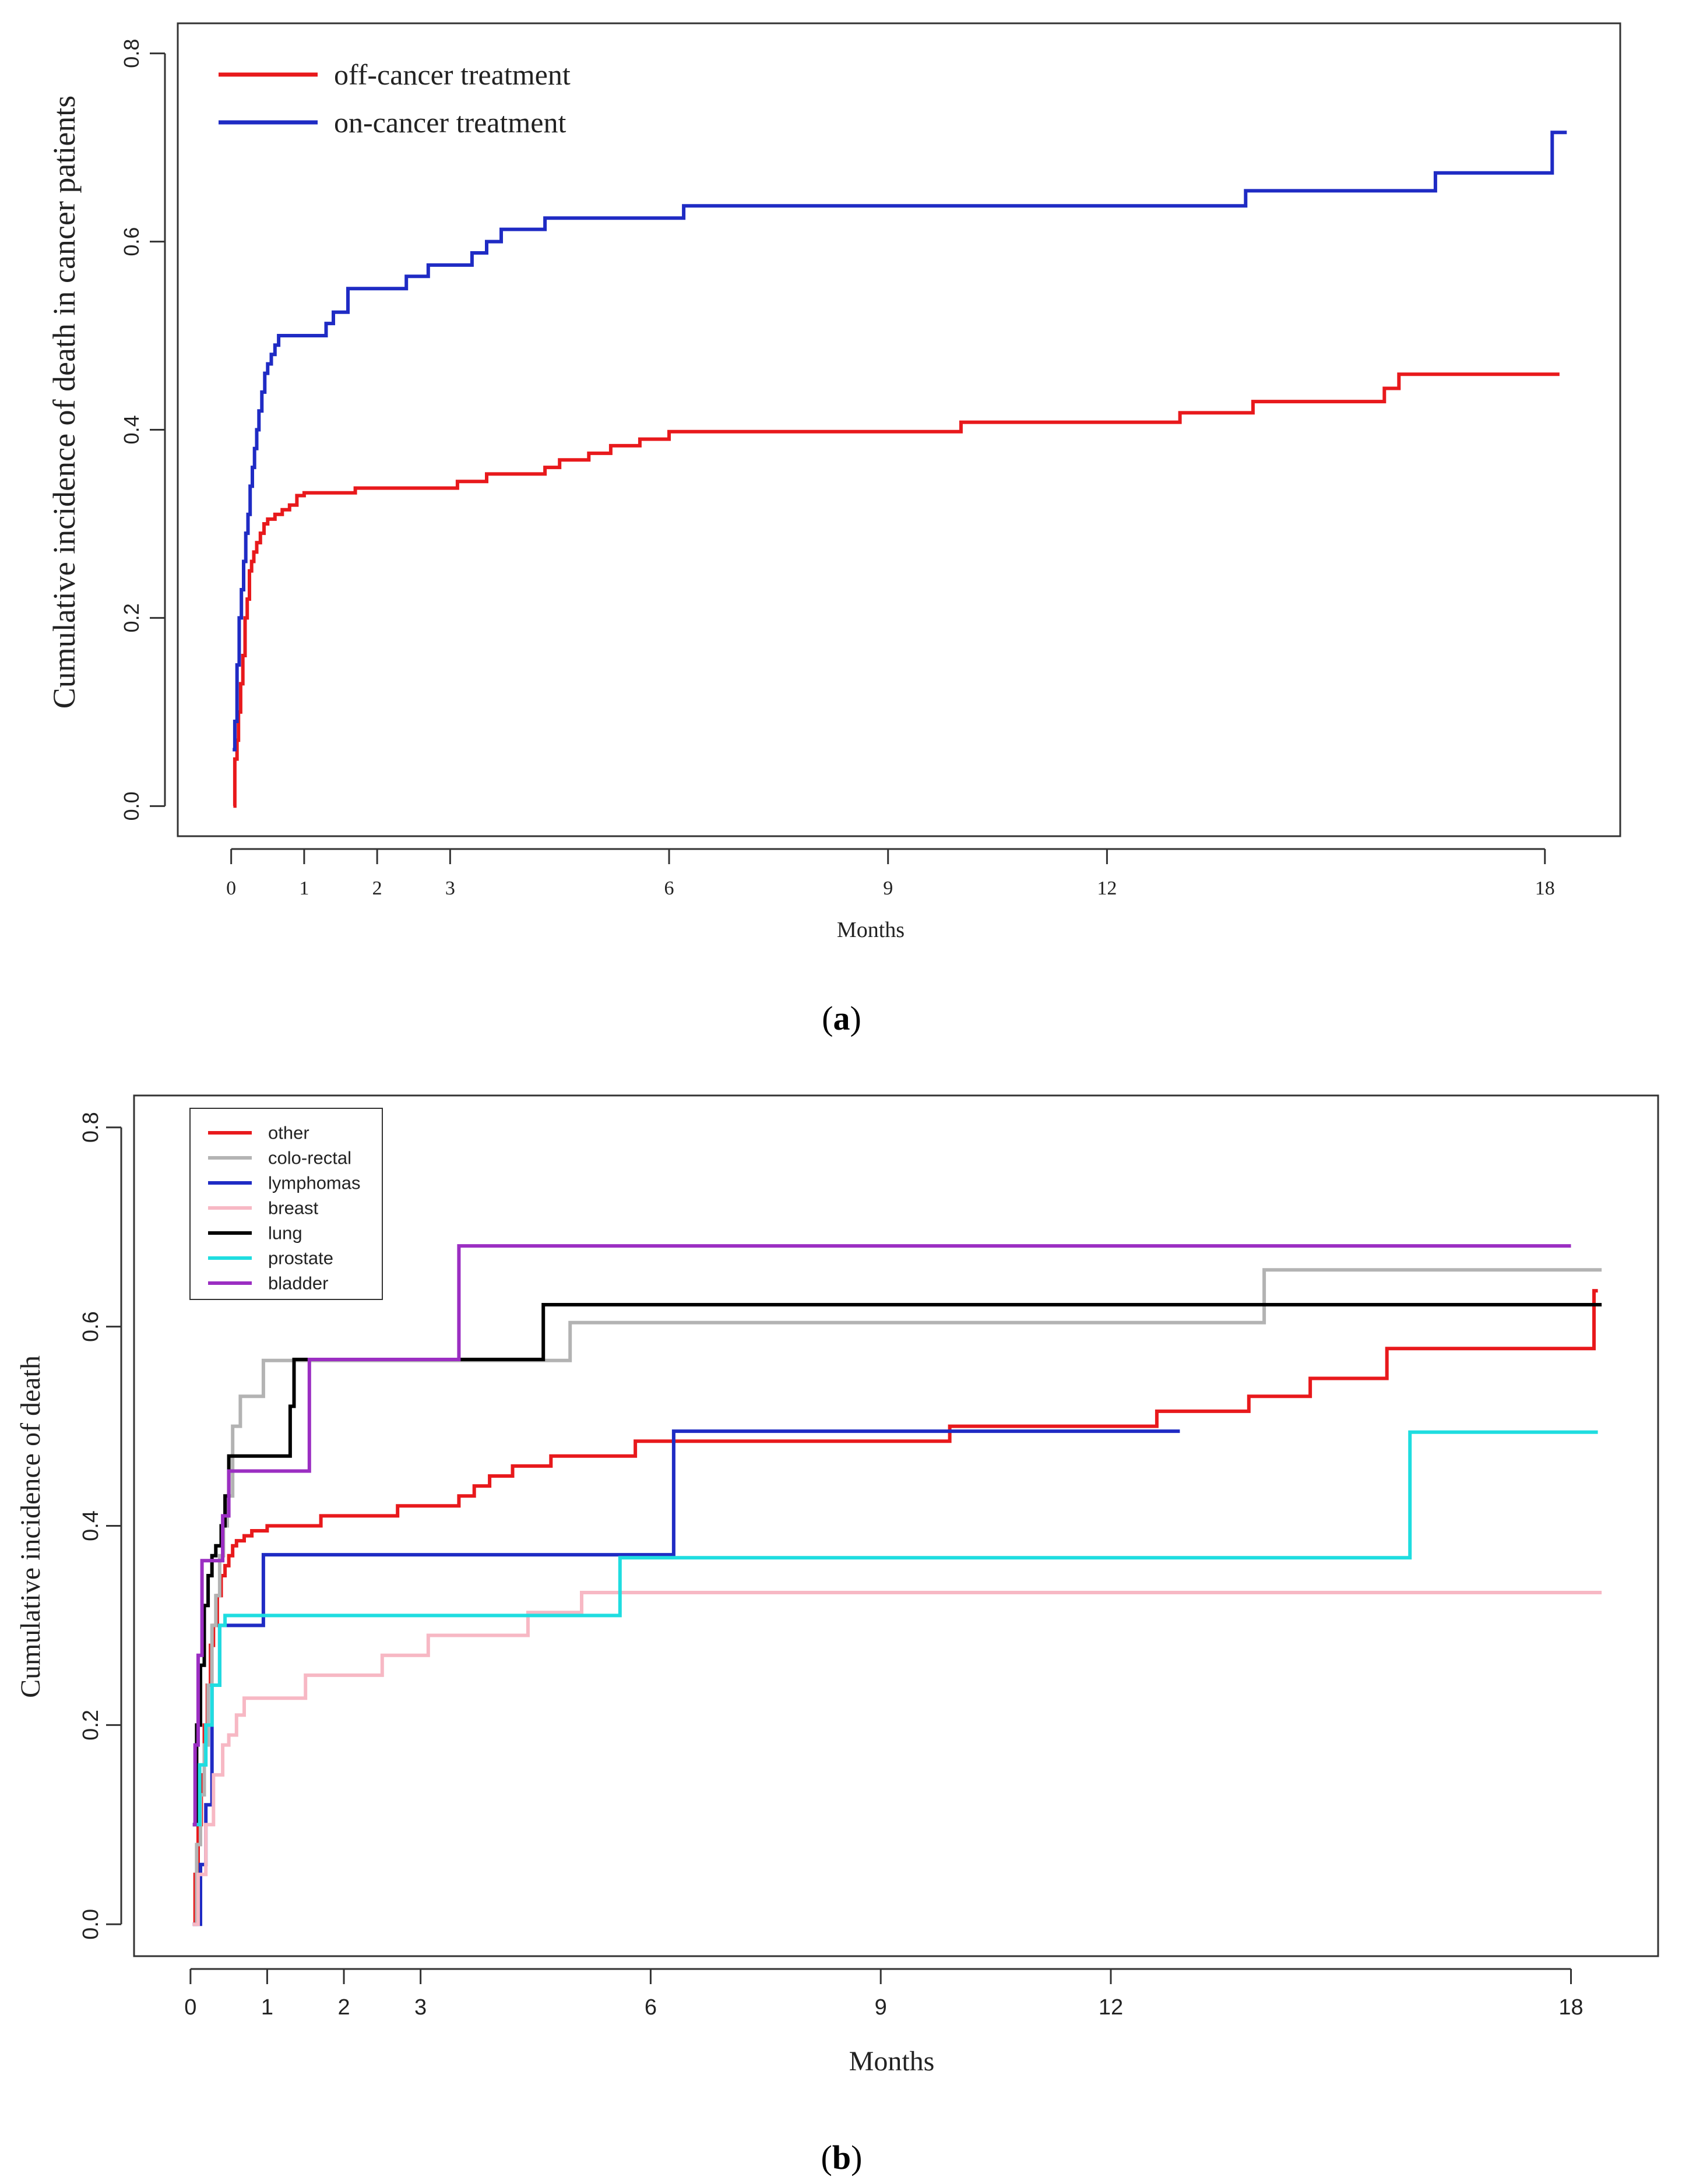 Image resolution: width=1682 pixels, height=2184 pixels. I want to click on legend-entry: lung, so click(285, 1233).